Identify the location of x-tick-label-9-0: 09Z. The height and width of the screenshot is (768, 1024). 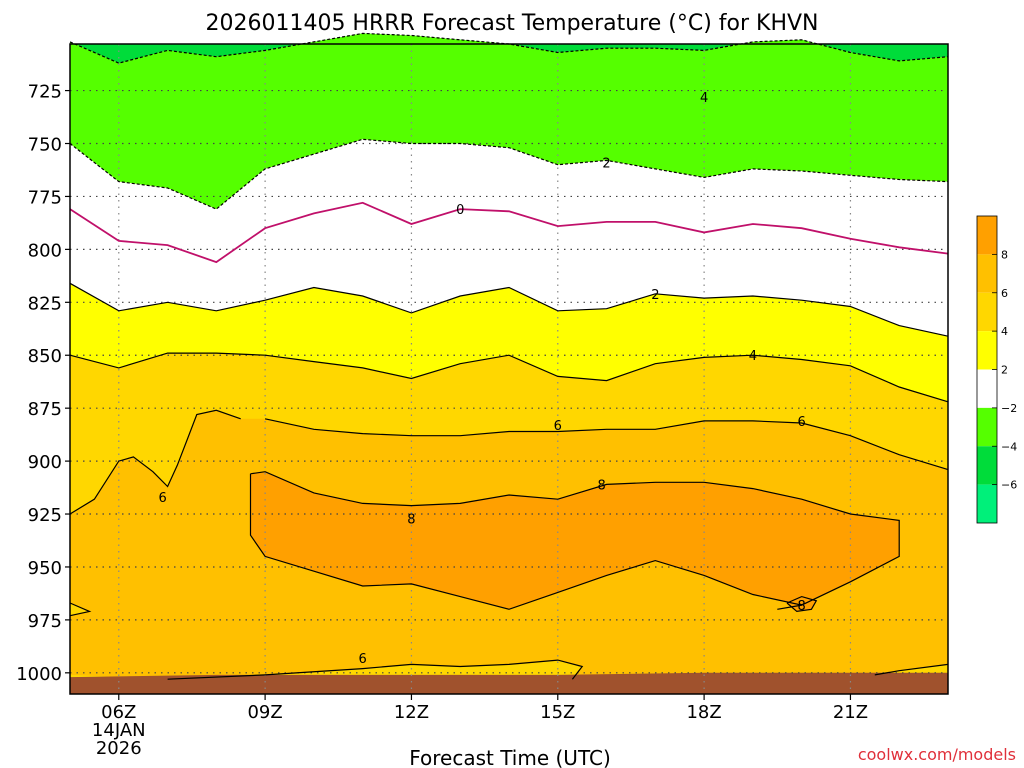
(264, 712).